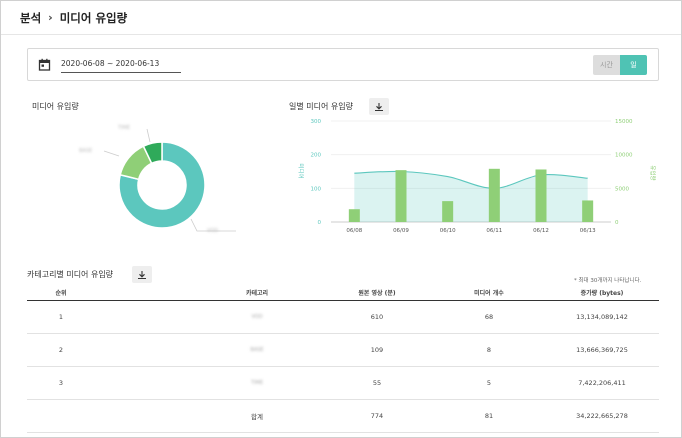 The image size is (682, 438). Describe the element at coordinates (162, 185) in the screenshot. I see `donut-slice-vod` at that location.